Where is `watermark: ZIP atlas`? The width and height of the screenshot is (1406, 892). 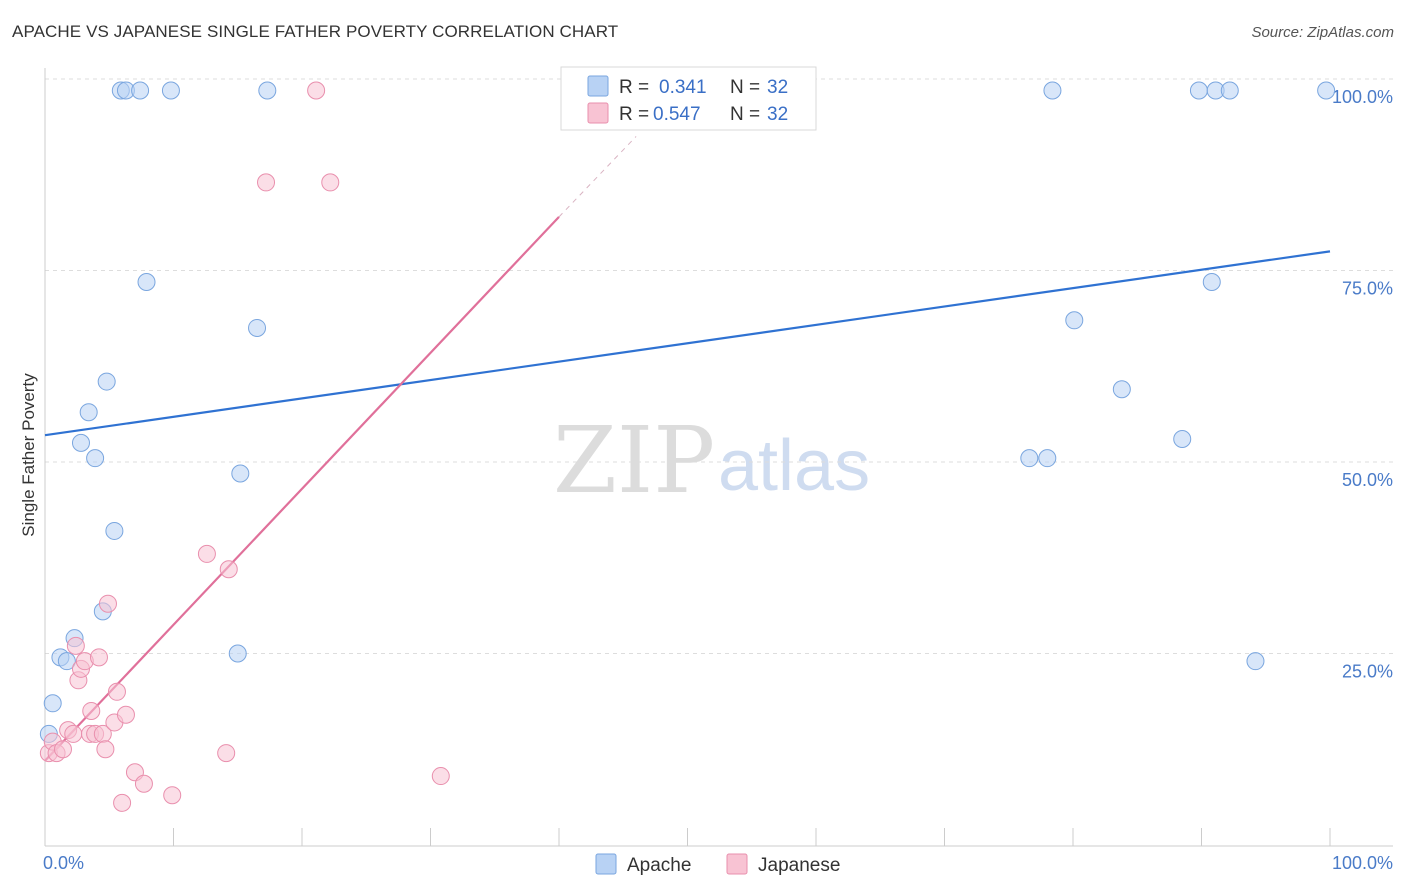
watermark: ZIP atlas is located at coordinates (711, 460).